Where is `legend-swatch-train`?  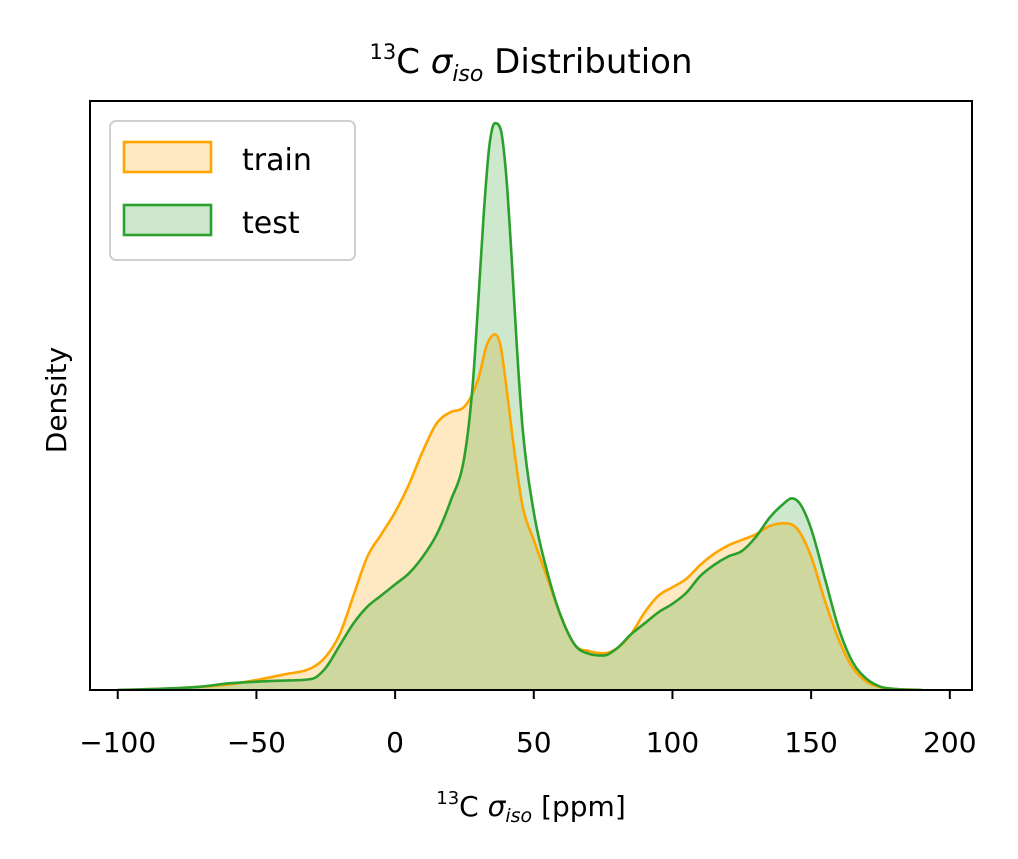 legend-swatch-train is located at coordinates (167, 157).